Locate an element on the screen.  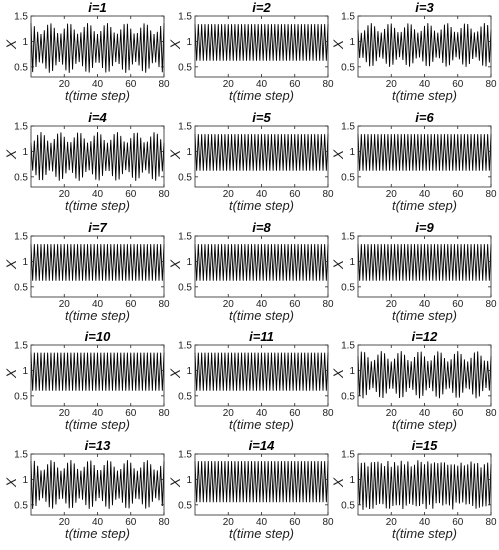
subplot-title: i=2 is located at coordinates (261, 7).